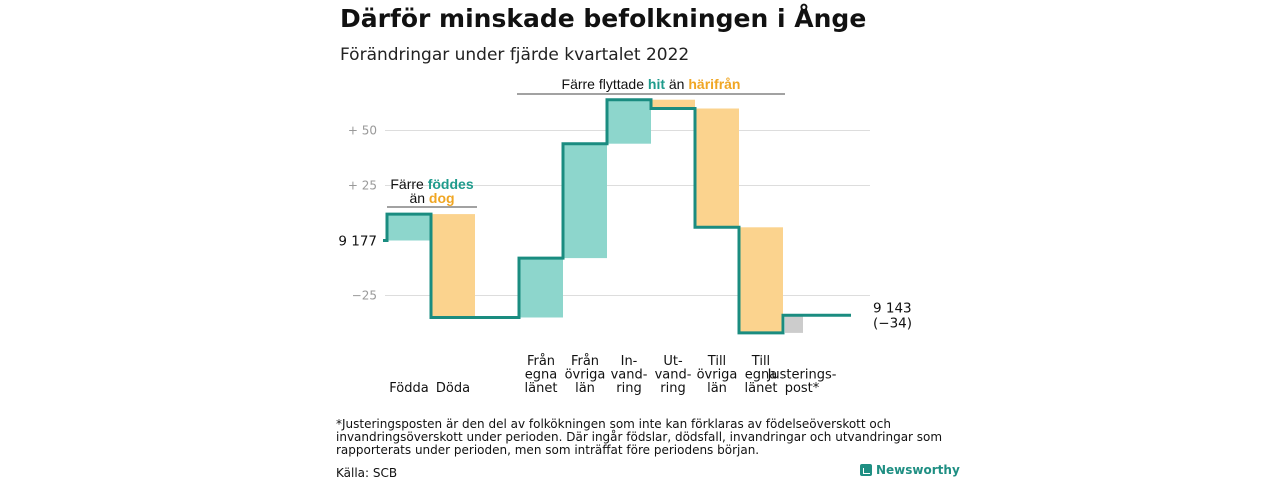  I want to click on bar-justerings-, so click(794, 324).